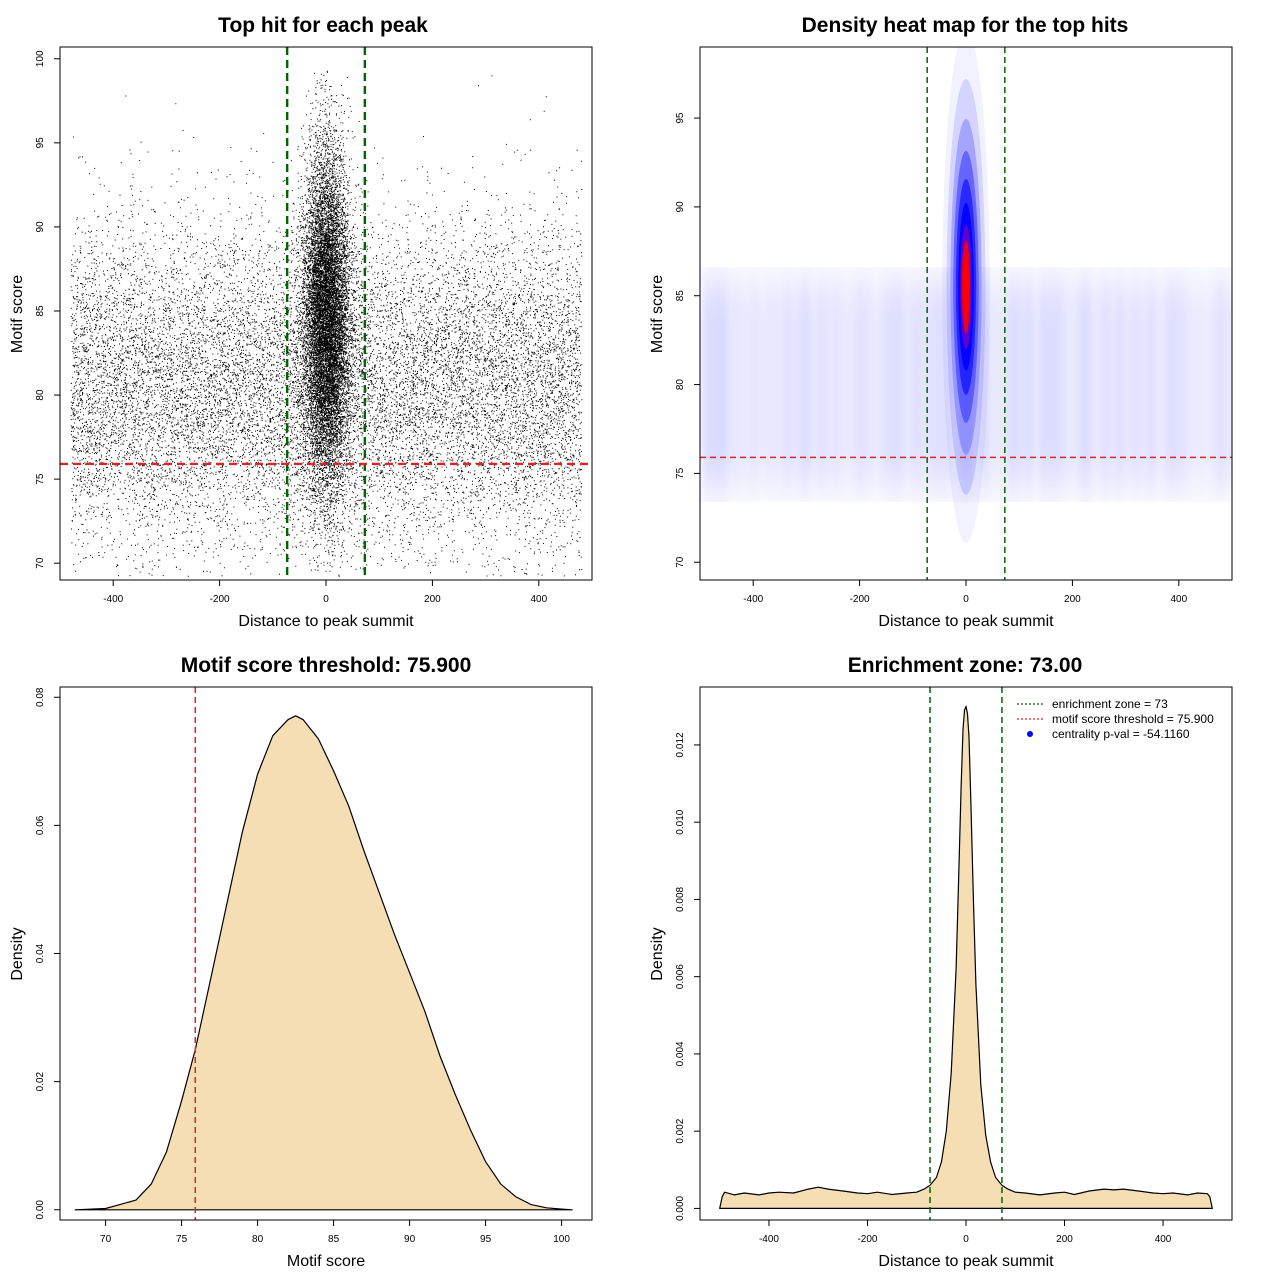  Describe the element at coordinates (965, 1232) in the screenshot. I see `x-axis: -400 -200 0 200 400` at that location.